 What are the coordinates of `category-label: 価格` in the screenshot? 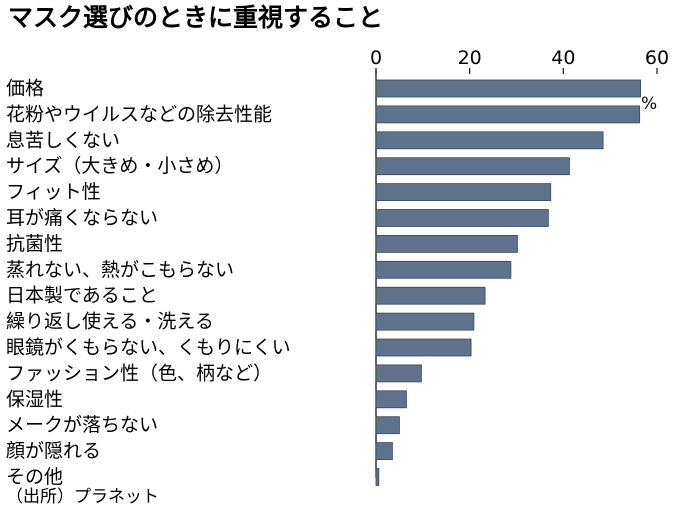 It's located at (25, 89).